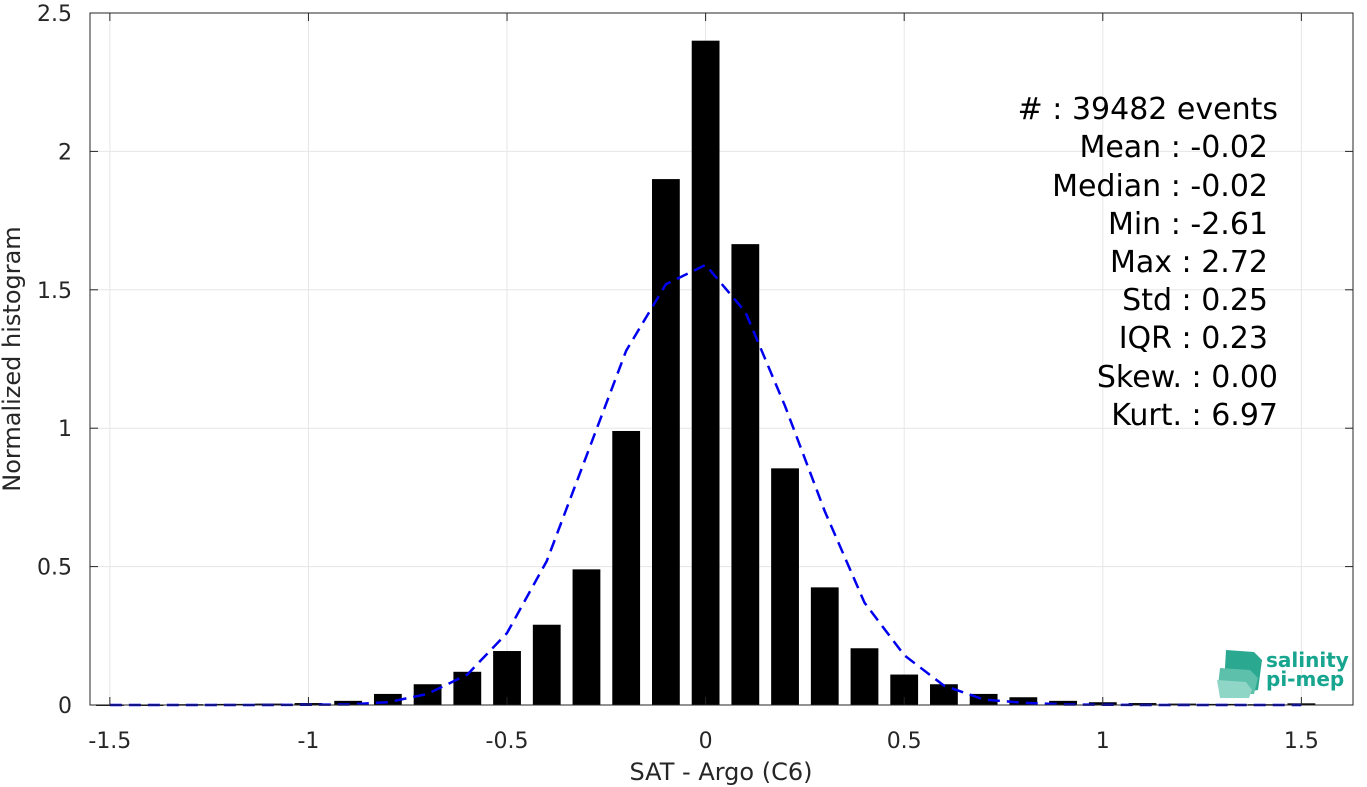  I want to click on stats-skew: Skew. : 0.00, so click(1187, 377).